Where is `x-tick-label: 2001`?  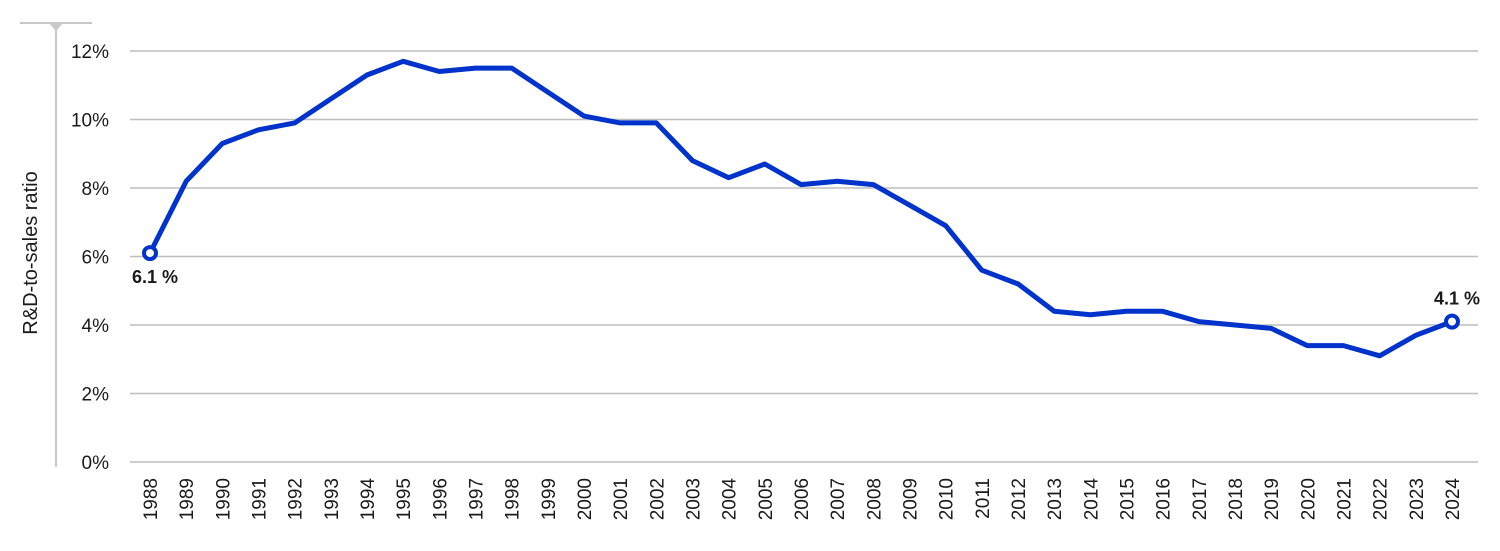
x-tick-label: 2001 is located at coordinates (621, 499).